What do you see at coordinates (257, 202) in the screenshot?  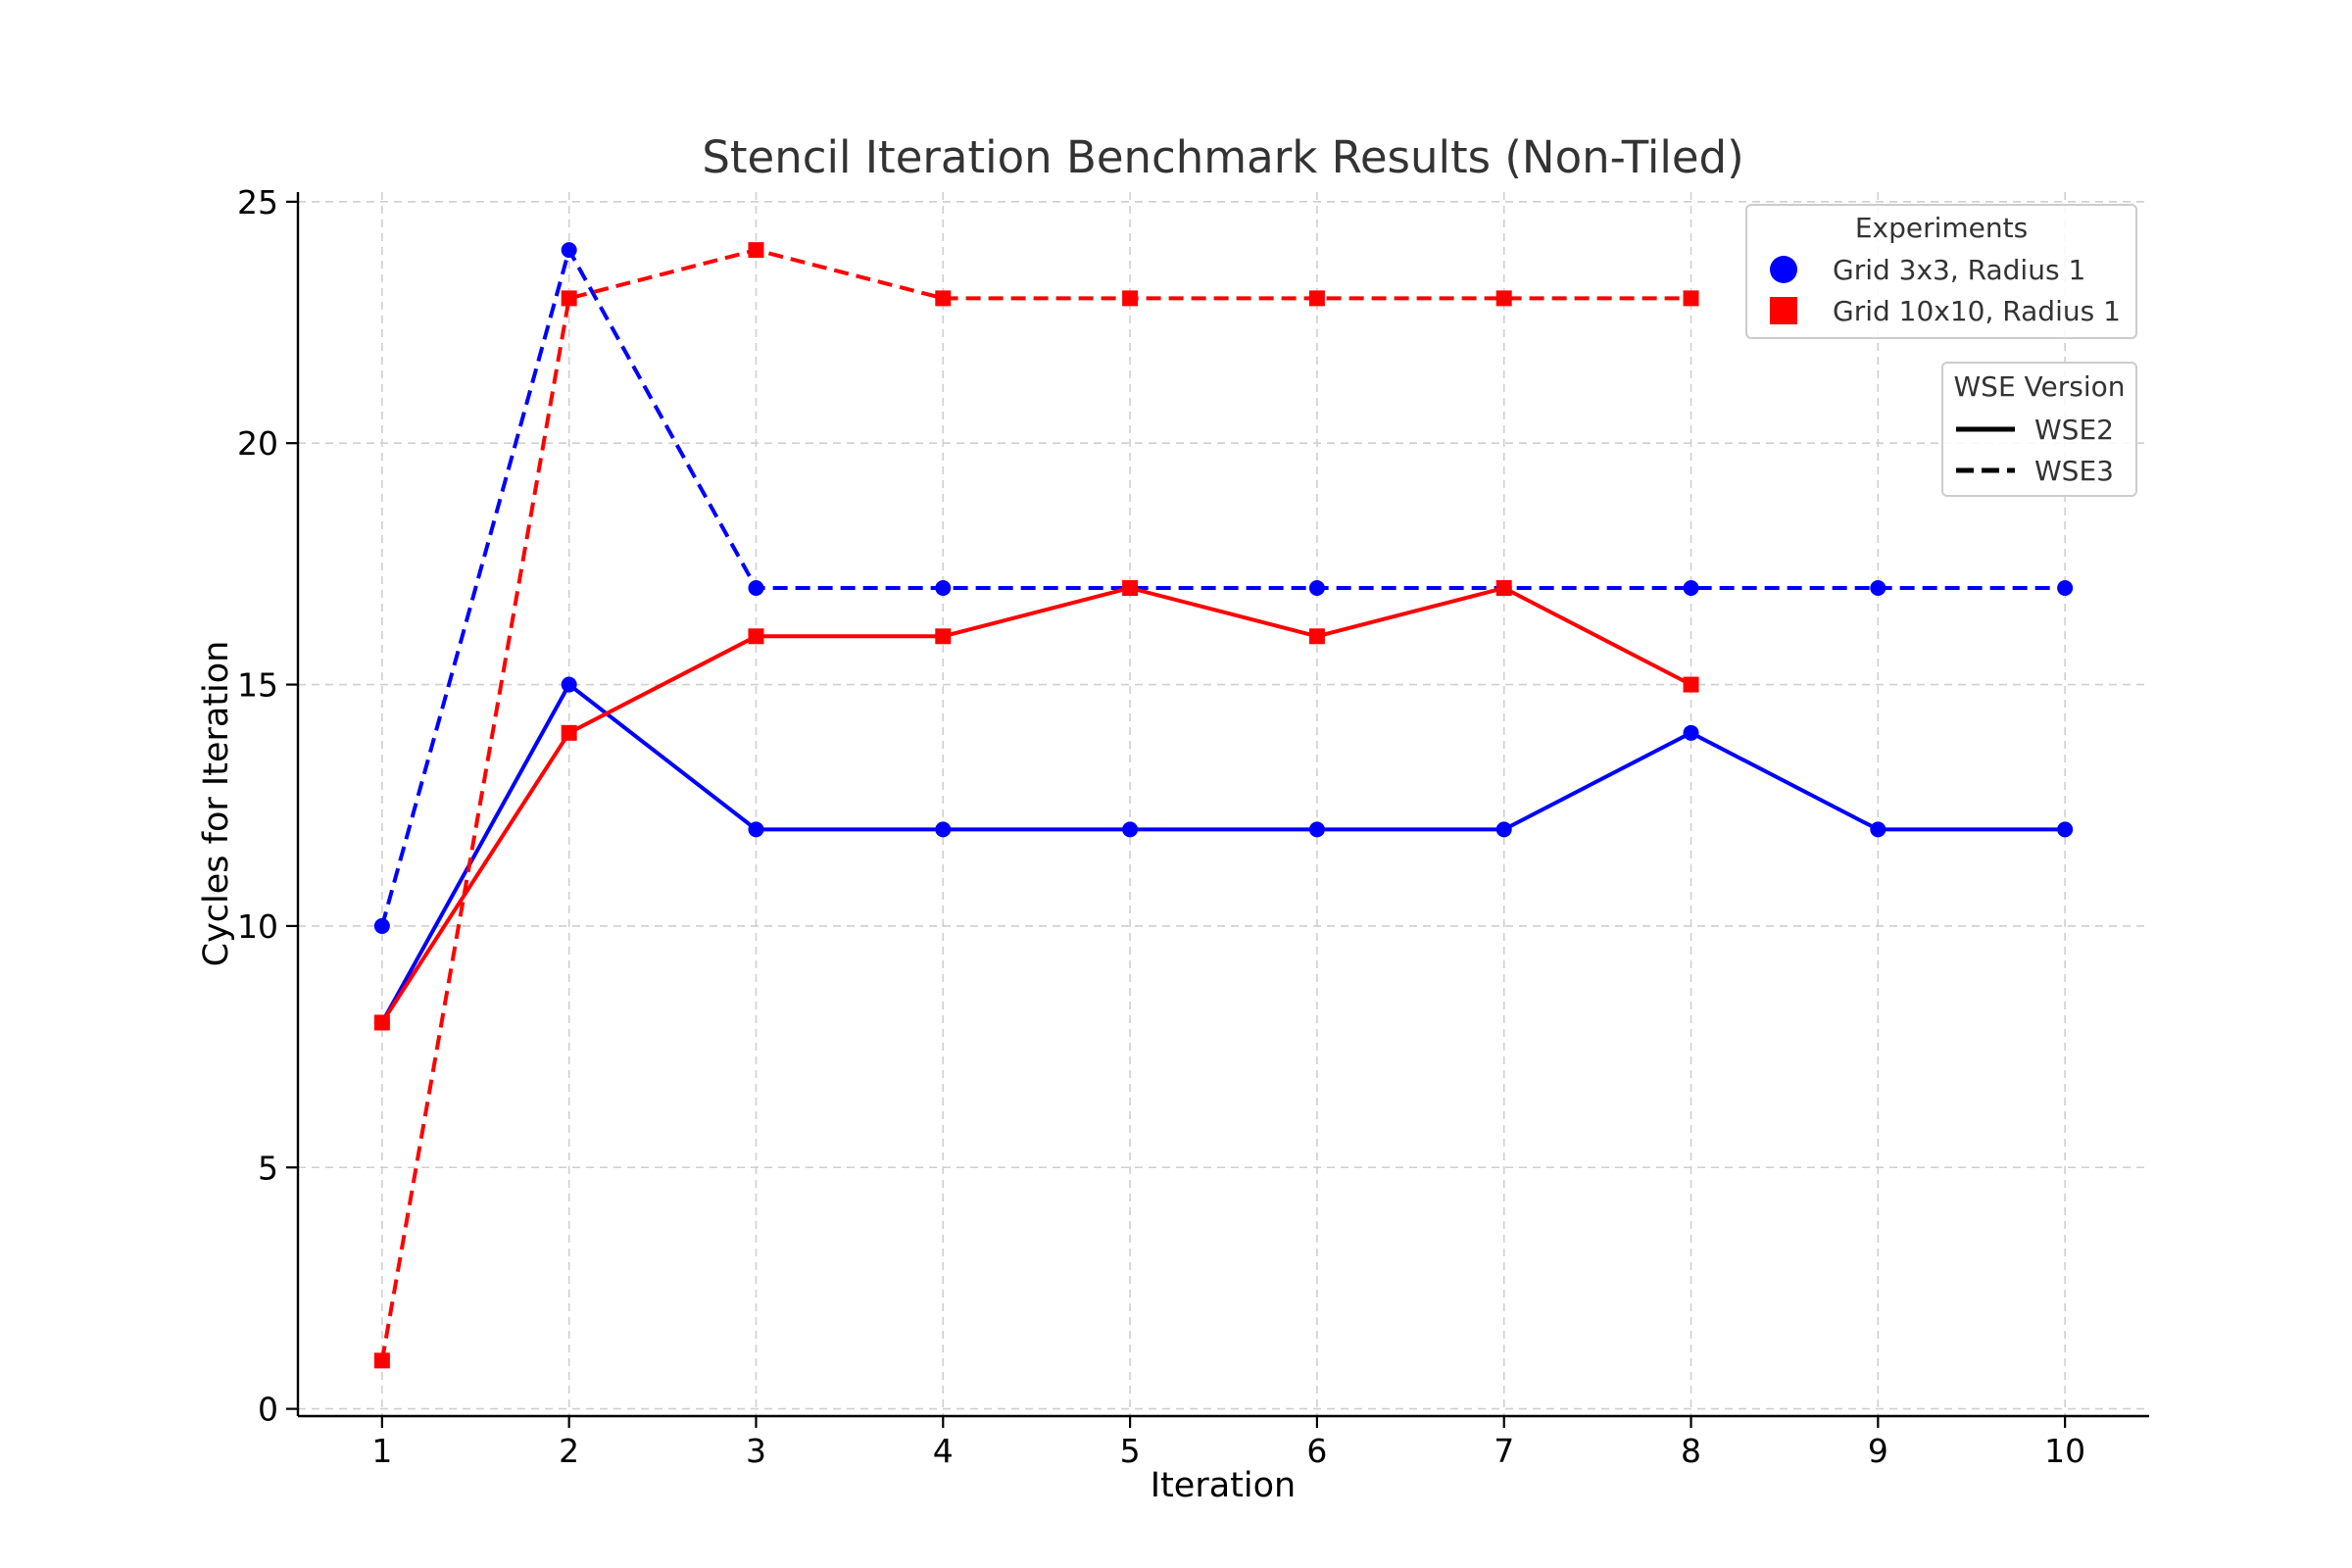 I see `y-tick-label: 25` at bounding box center [257, 202].